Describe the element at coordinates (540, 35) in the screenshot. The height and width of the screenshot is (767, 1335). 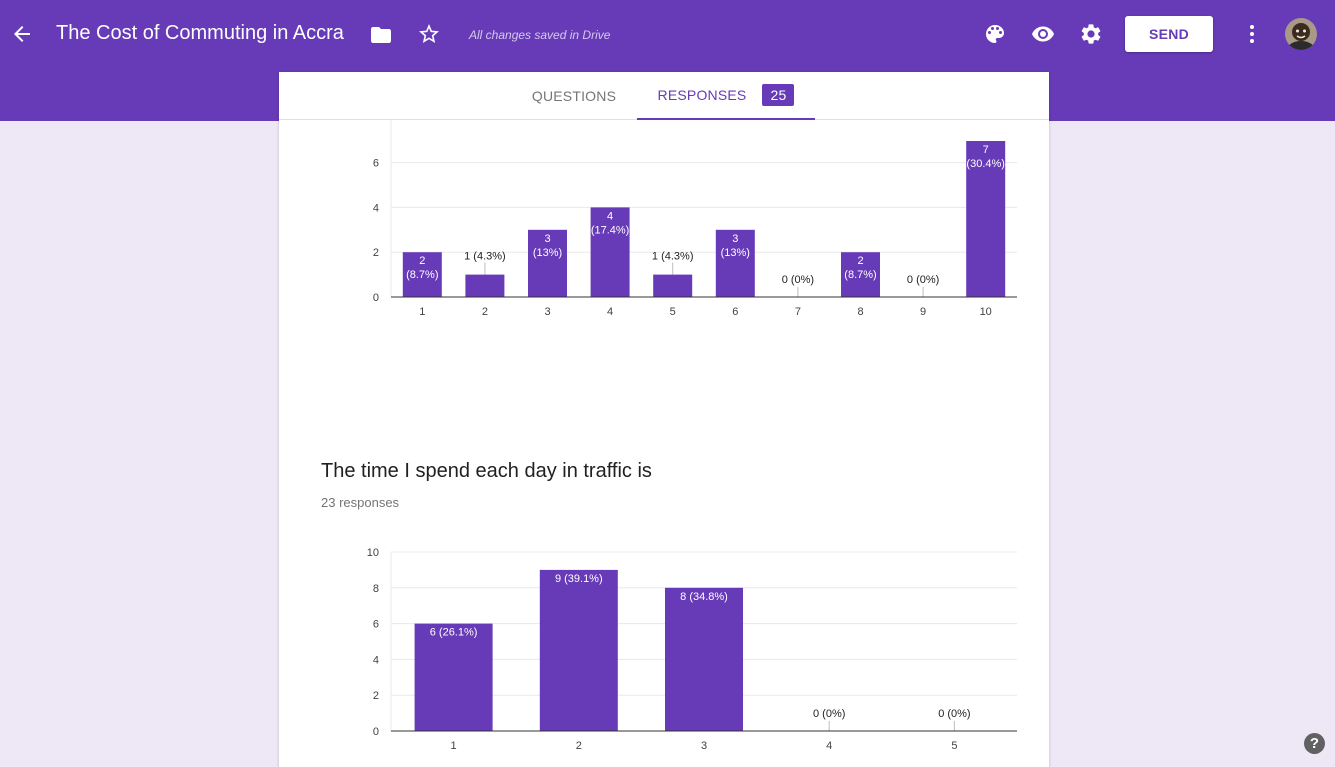
I see `save-status: All changes saved in Drive` at that location.